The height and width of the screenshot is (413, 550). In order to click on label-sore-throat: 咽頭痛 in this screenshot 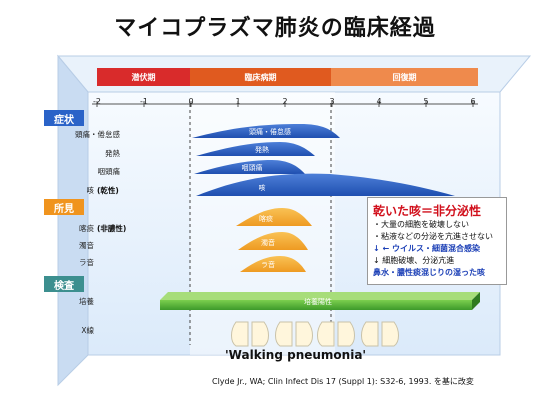, I will do `click(252, 168)`.